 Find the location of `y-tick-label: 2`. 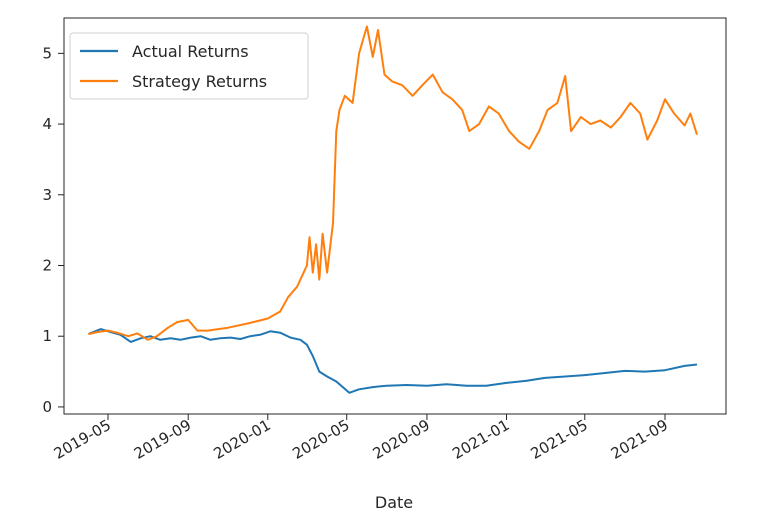

y-tick-label: 2 is located at coordinates (47, 266).